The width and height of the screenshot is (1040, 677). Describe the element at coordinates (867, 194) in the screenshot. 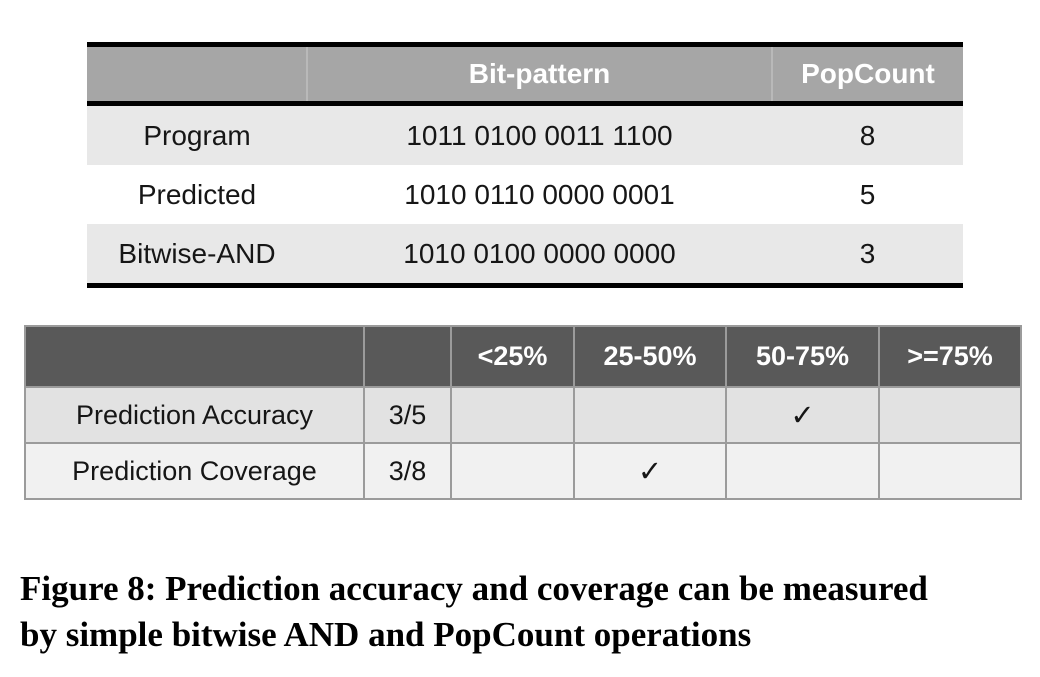

I see `t1-predicted-popcount: 5` at that location.